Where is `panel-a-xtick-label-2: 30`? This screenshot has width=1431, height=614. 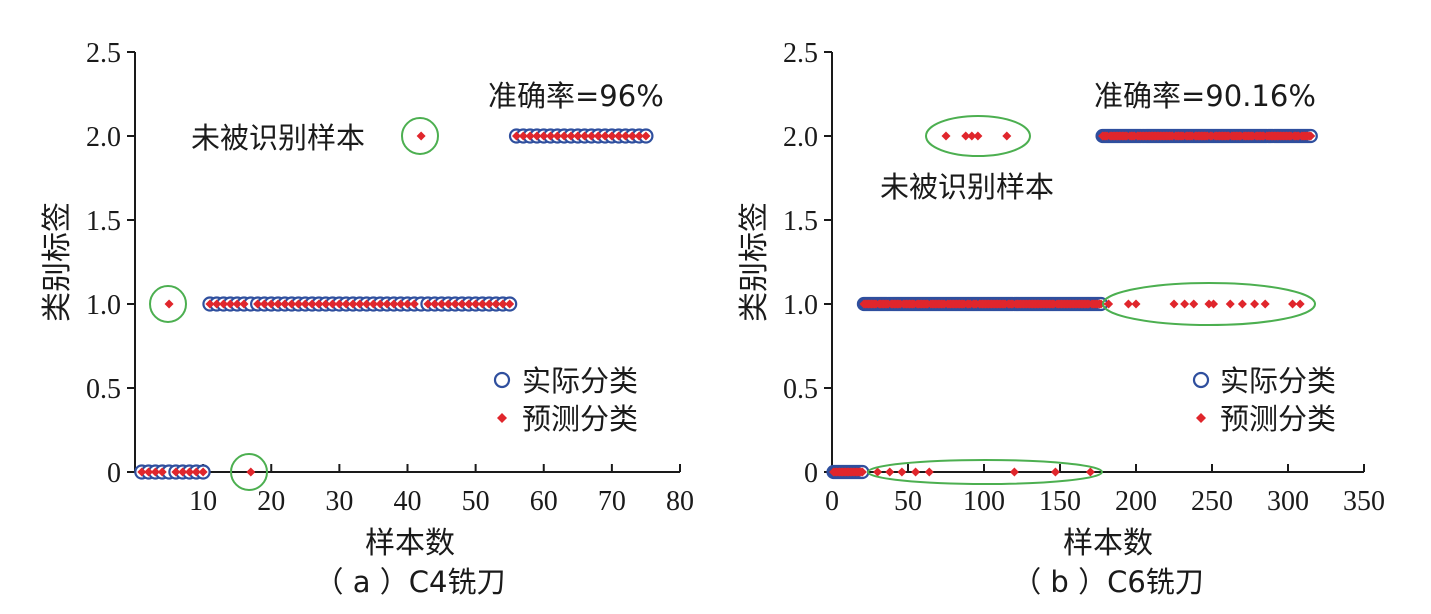 panel-a-xtick-label-2: 30 is located at coordinates (339, 501).